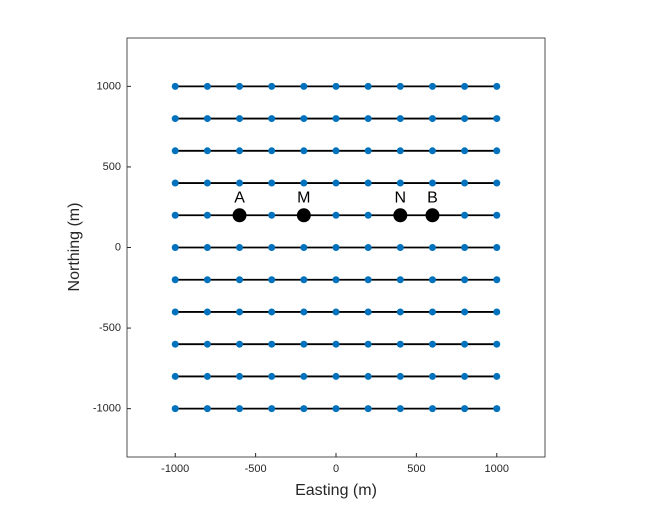 The width and height of the screenshot is (651, 513). What do you see at coordinates (107, 409) in the screenshot?
I see `y-tick-label: -1000` at bounding box center [107, 409].